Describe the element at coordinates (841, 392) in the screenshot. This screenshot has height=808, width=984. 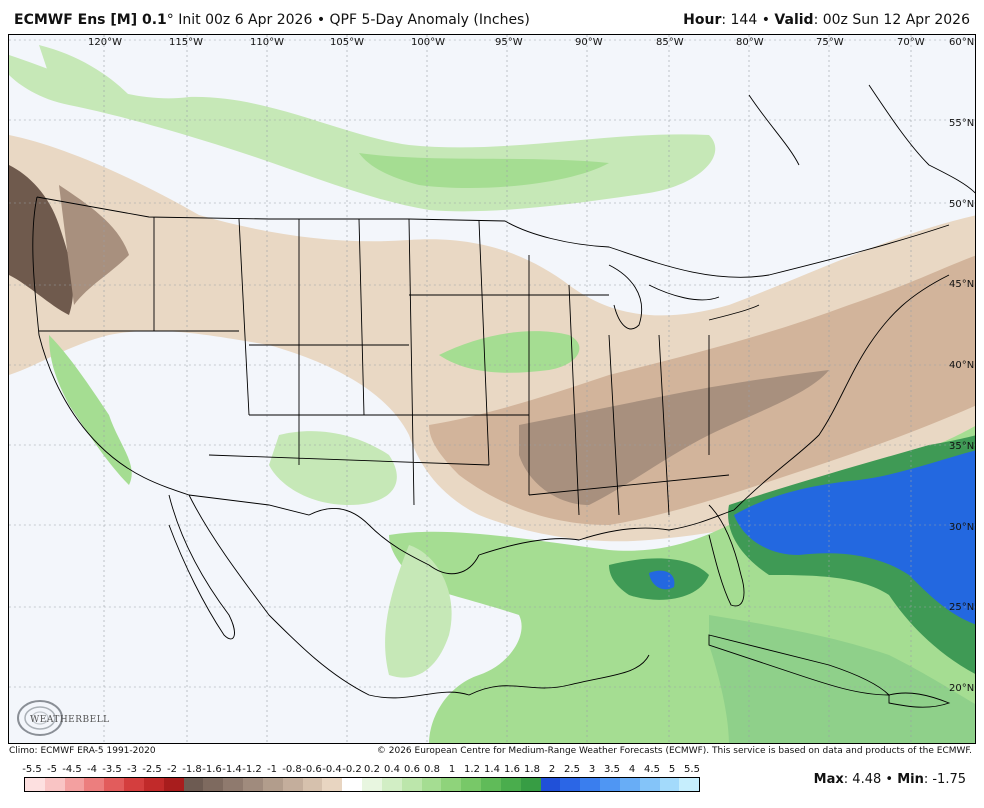
I see `east-coast` at that location.